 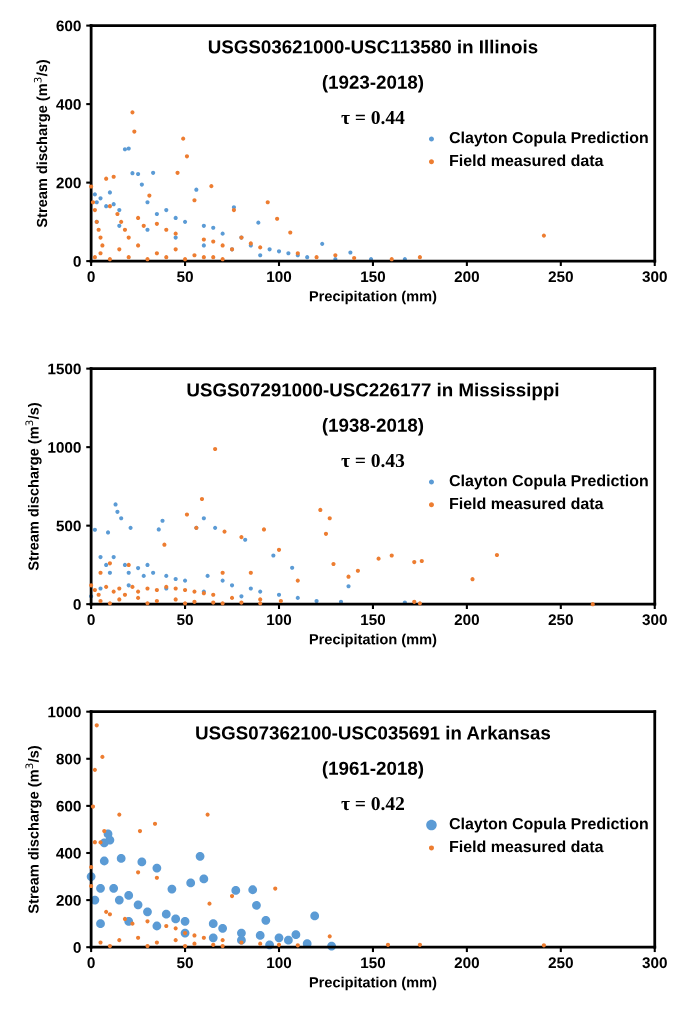 What do you see at coordinates (373, 46) in the screenshot?
I see `text: USGS03621000-USC113580 in Illinois` at bounding box center [373, 46].